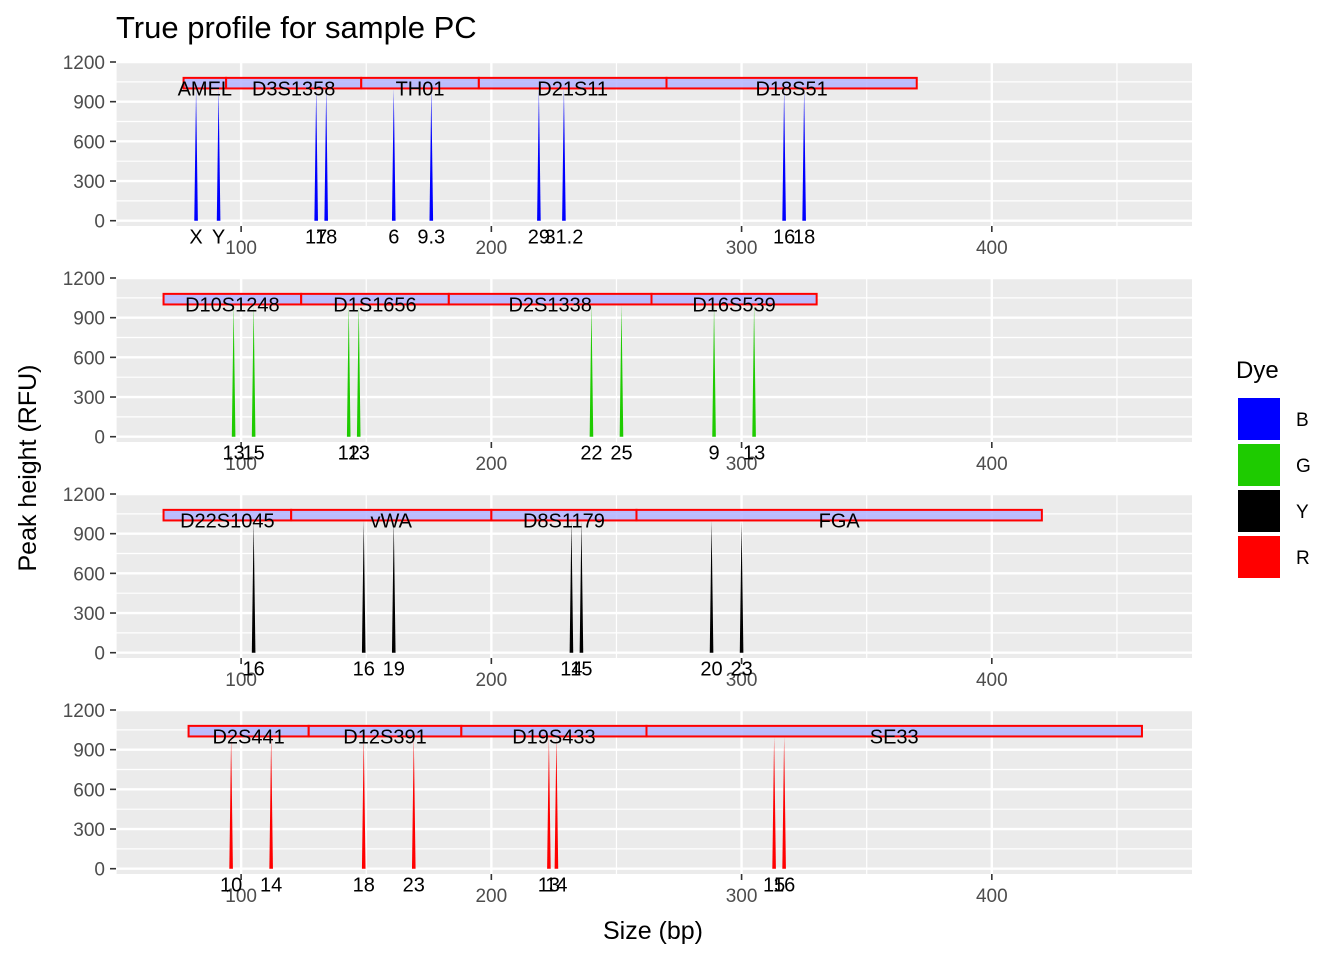 The image size is (1344, 960). Describe the element at coordinates (227, 521) in the screenshot. I see `marker-label: D22S1045` at that location.